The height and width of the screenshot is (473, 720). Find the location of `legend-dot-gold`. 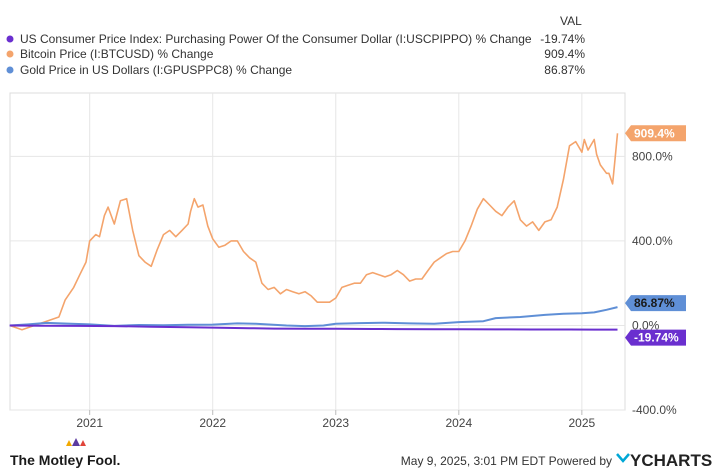

legend-dot-gold is located at coordinates (10, 70).